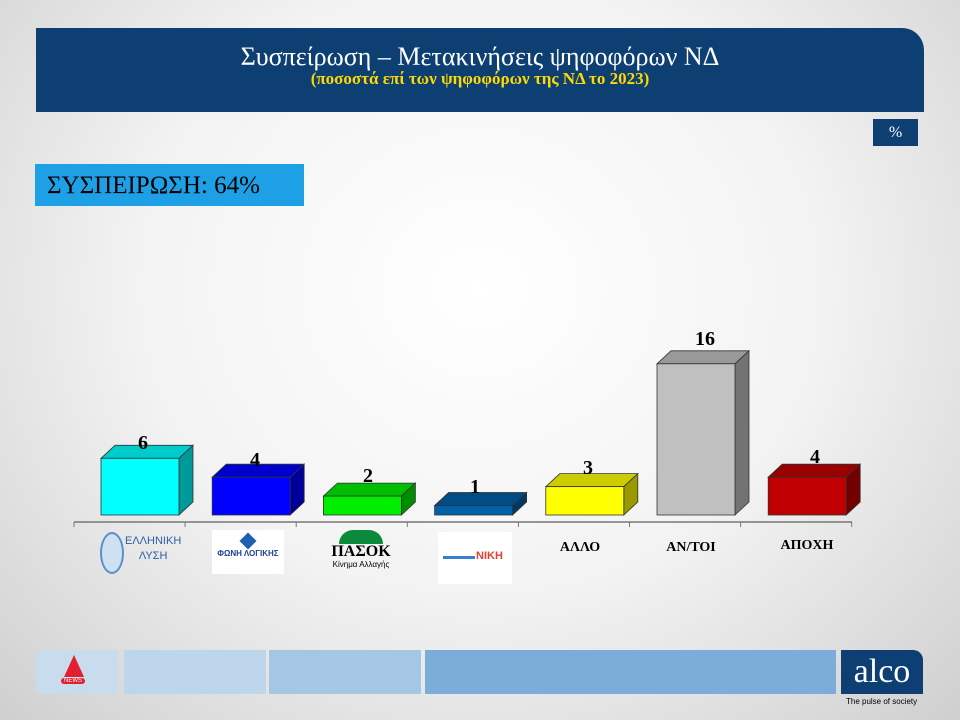 The width and height of the screenshot is (960, 720). Describe the element at coordinates (691, 547) in the screenshot. I see `category-label: ΑΝ/ΤΟΙ` at that location.